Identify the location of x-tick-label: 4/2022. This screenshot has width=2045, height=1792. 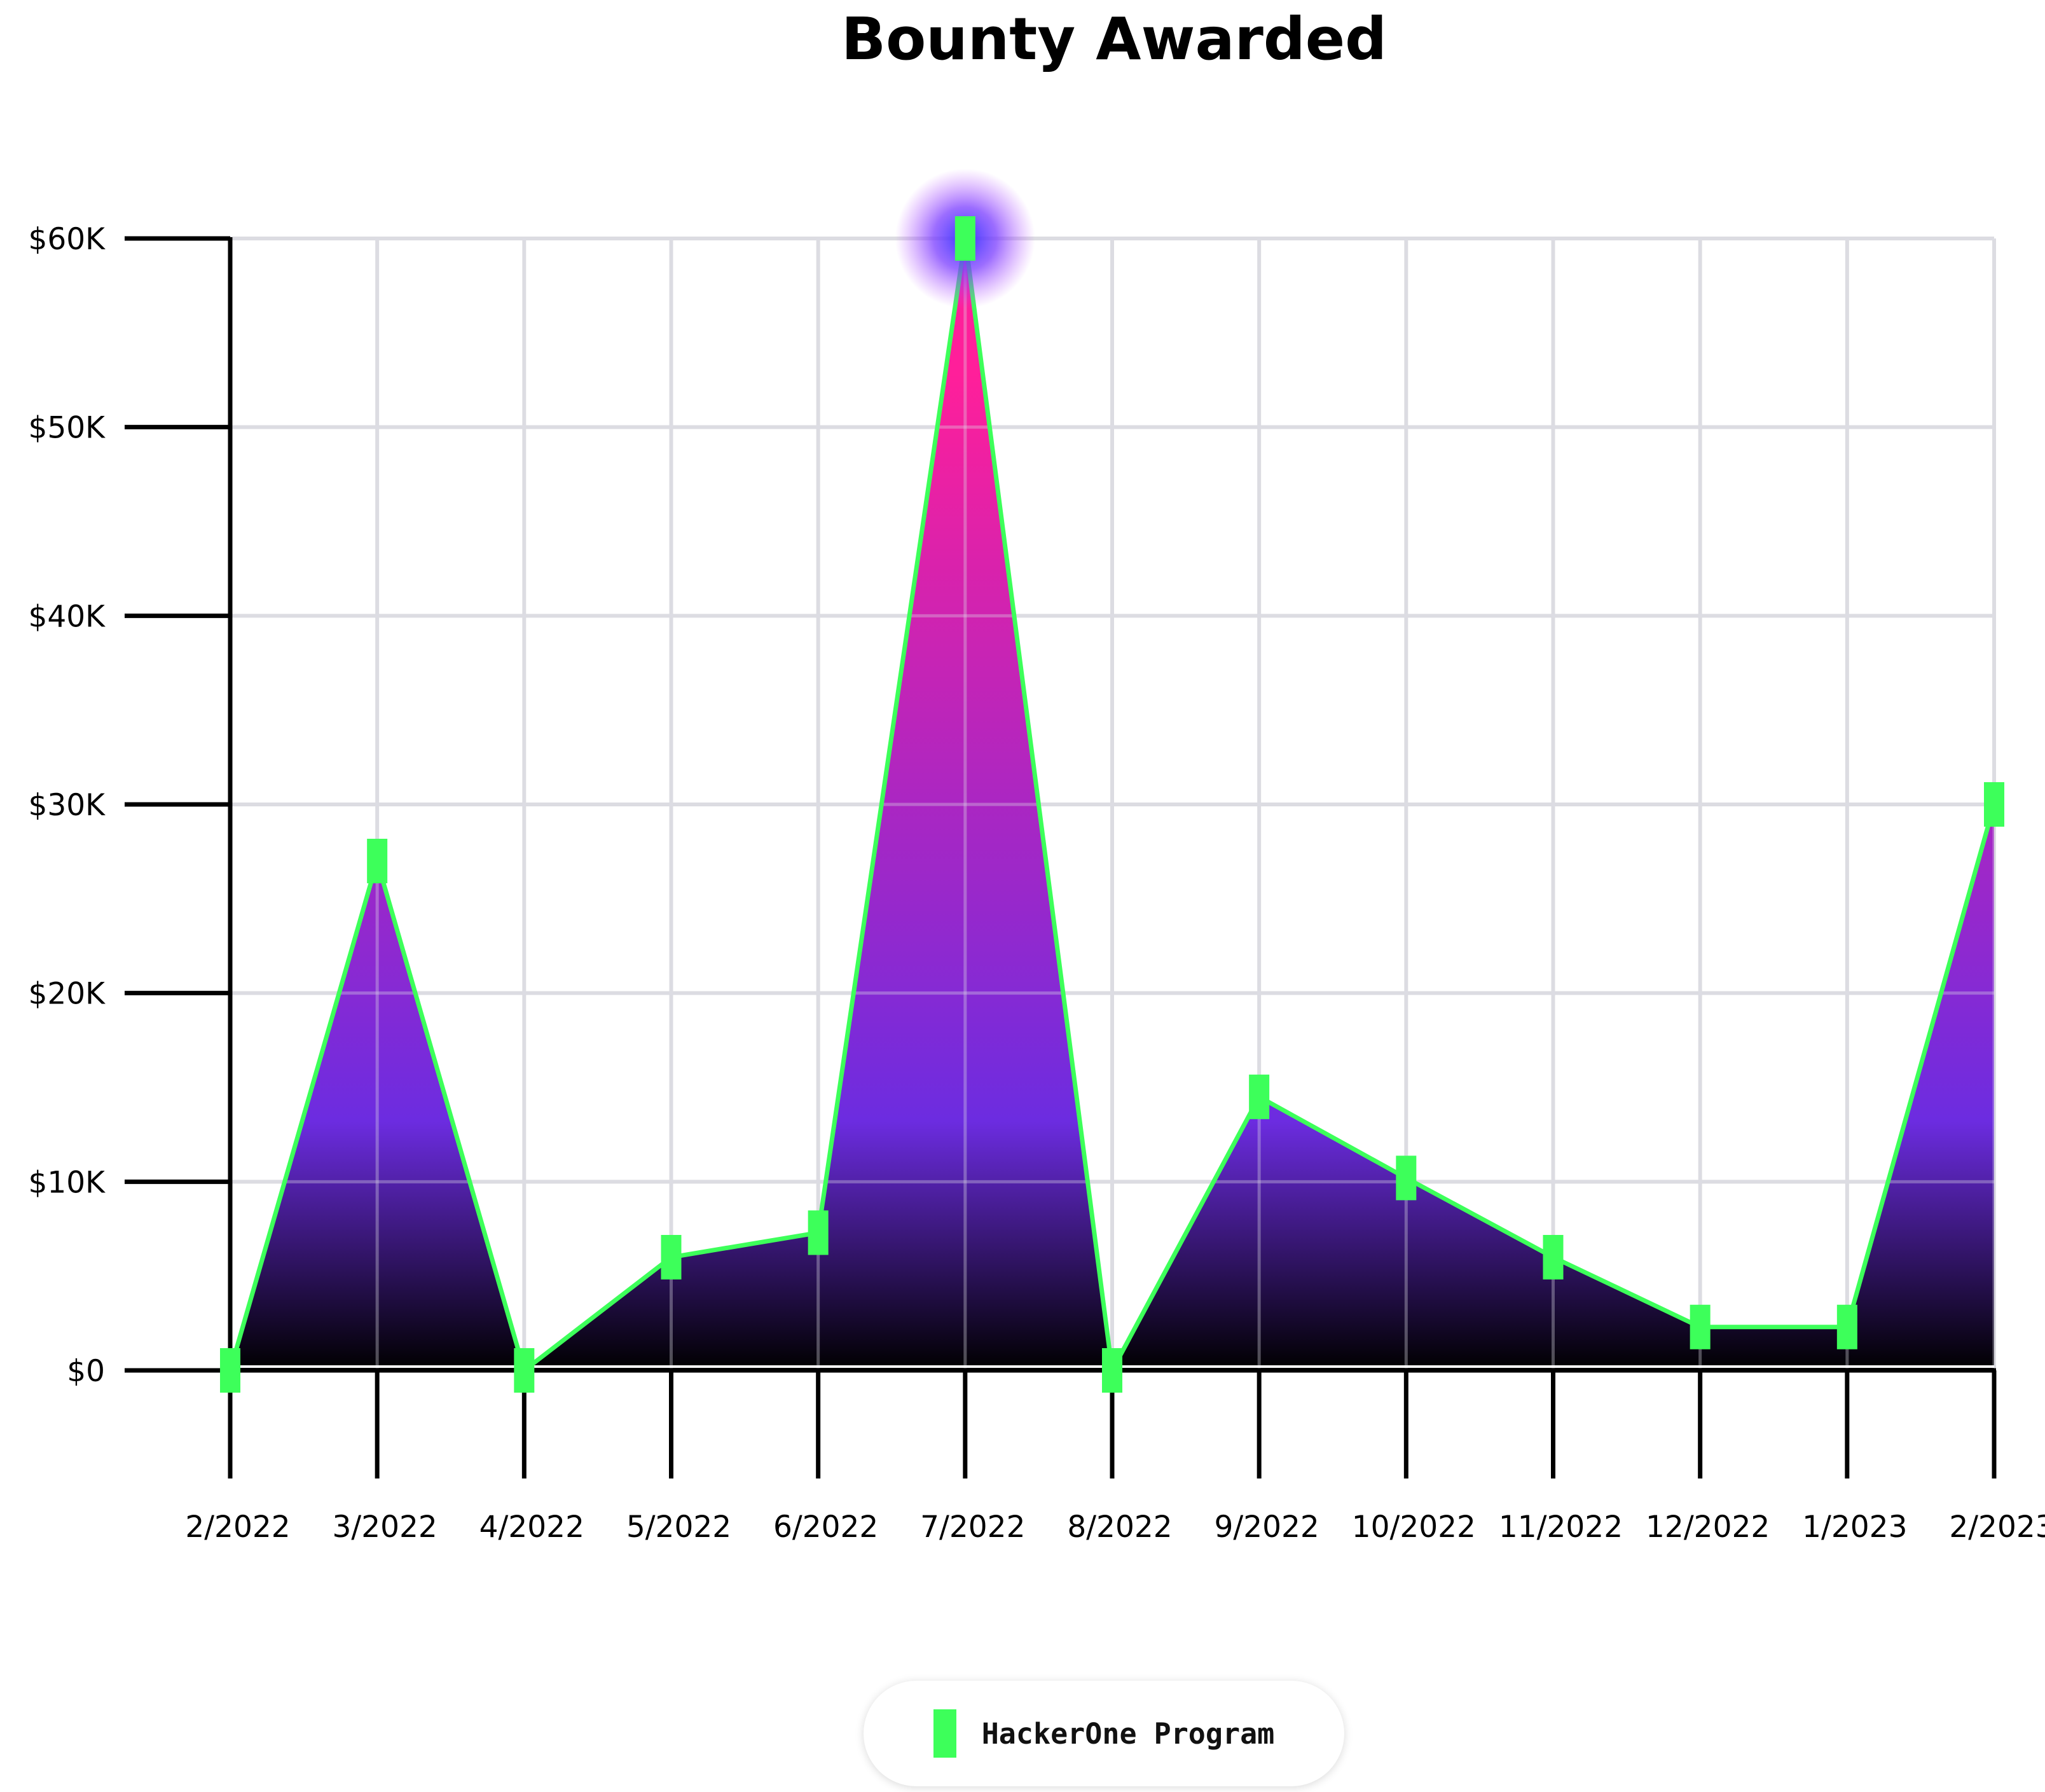
(531, 1527).